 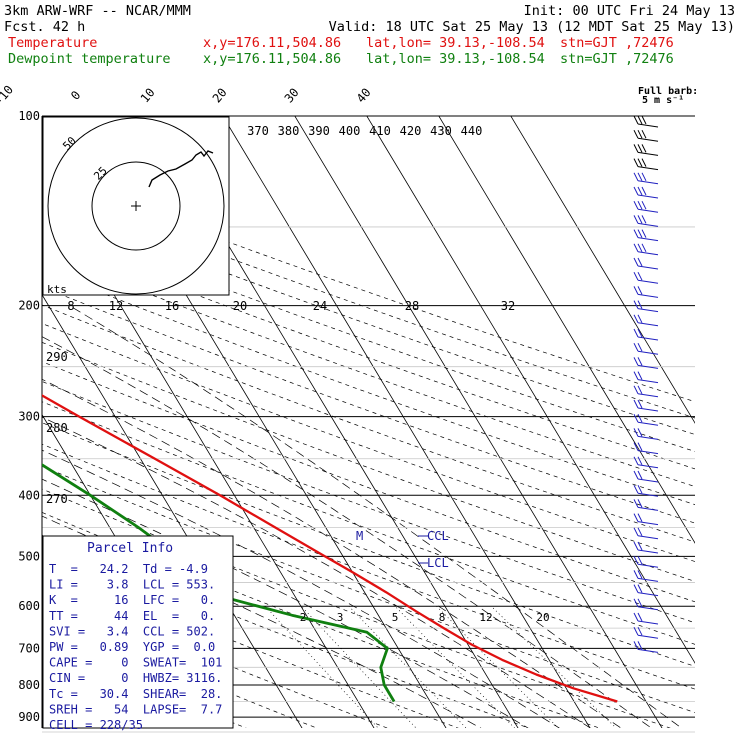 What do you see at coordinates (57, 499) in the screenshot?
I see `theta-side-label: 270` at bounding box center [57, 499].